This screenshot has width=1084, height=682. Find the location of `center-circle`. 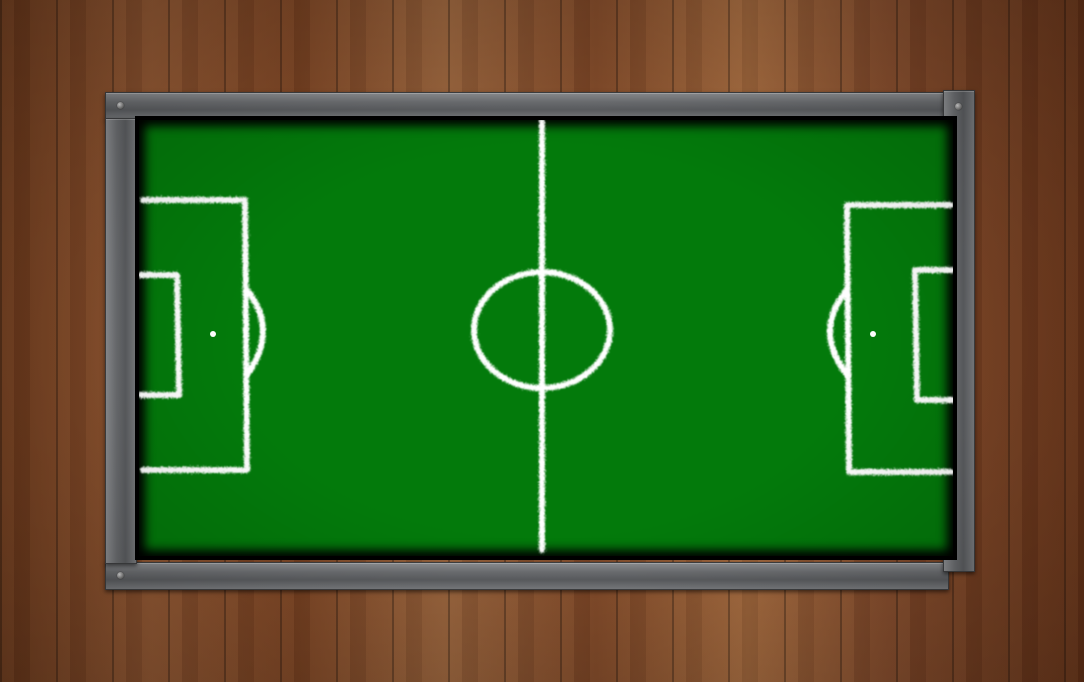

center-circle is located at coordinates (542, 330).